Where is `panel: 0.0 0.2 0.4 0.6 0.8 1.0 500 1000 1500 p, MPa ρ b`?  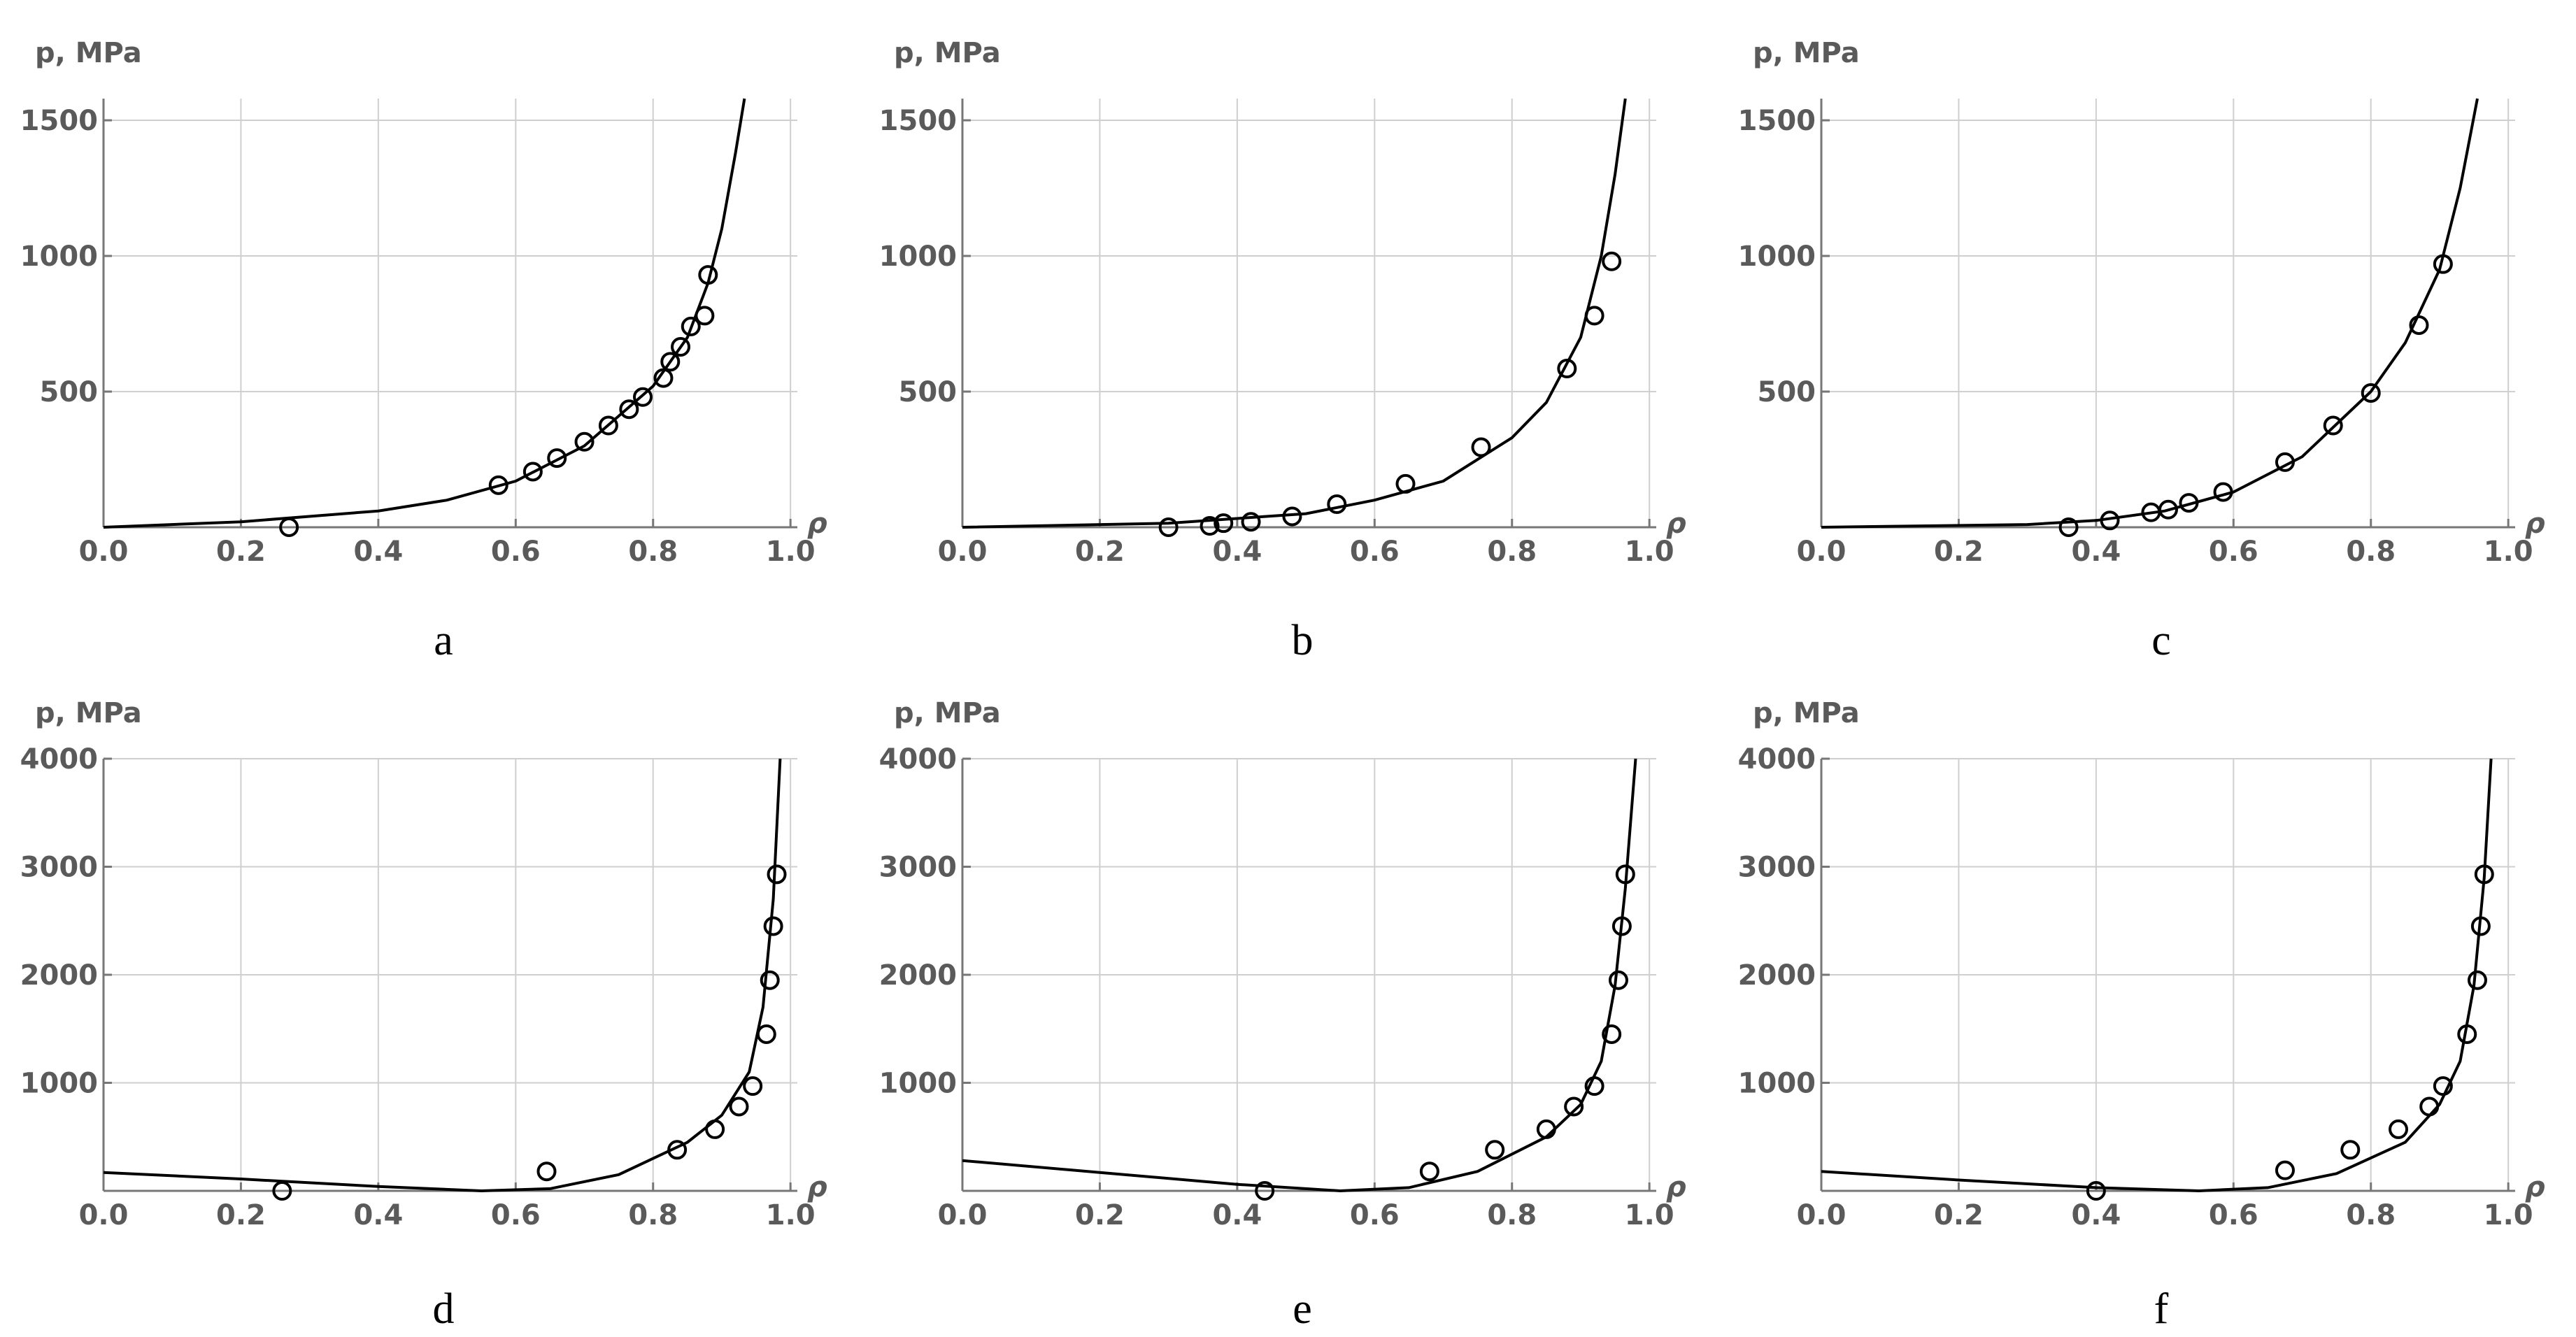 panel: 0.0 0.2 0.4 0.6 0.8 1.0 500 1000 1500 p, MPa ρ b is located at coordinates (1282, 350).